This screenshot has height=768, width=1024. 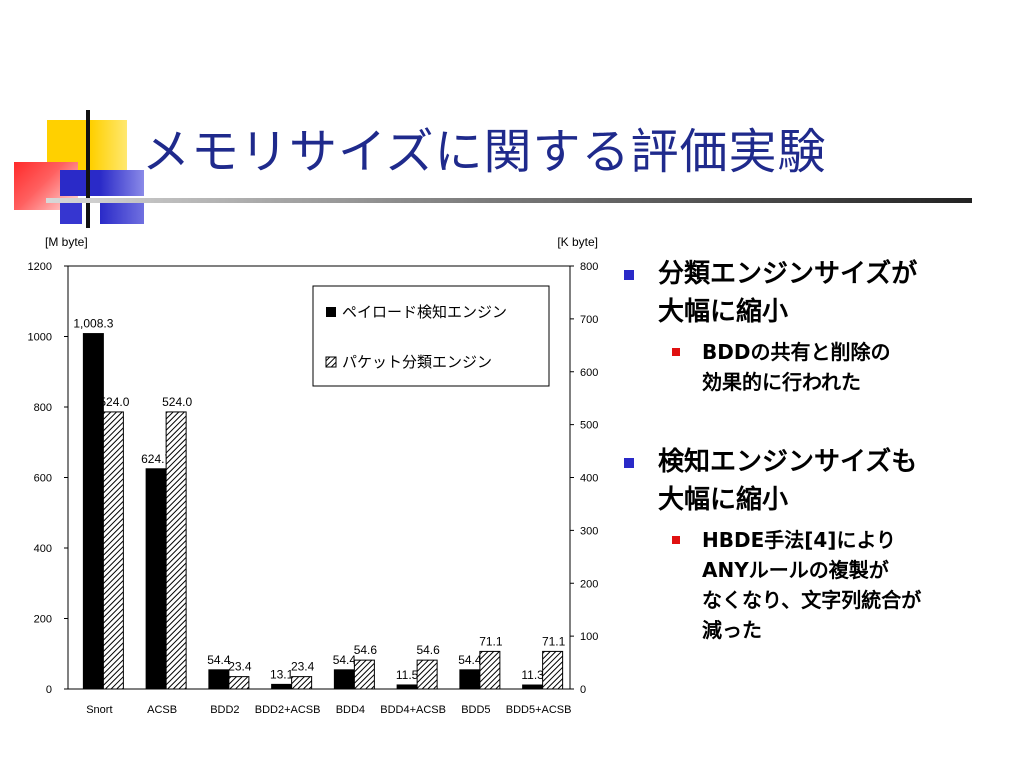 What do you see at coordinates (583, 690) in the screenshot?
I see `right-tick-label: 0` at bounding box center [583, 690].